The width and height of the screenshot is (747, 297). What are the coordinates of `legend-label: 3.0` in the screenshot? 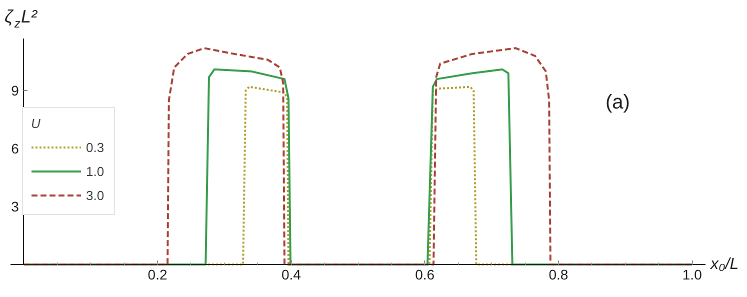 It's located at (96, 195).